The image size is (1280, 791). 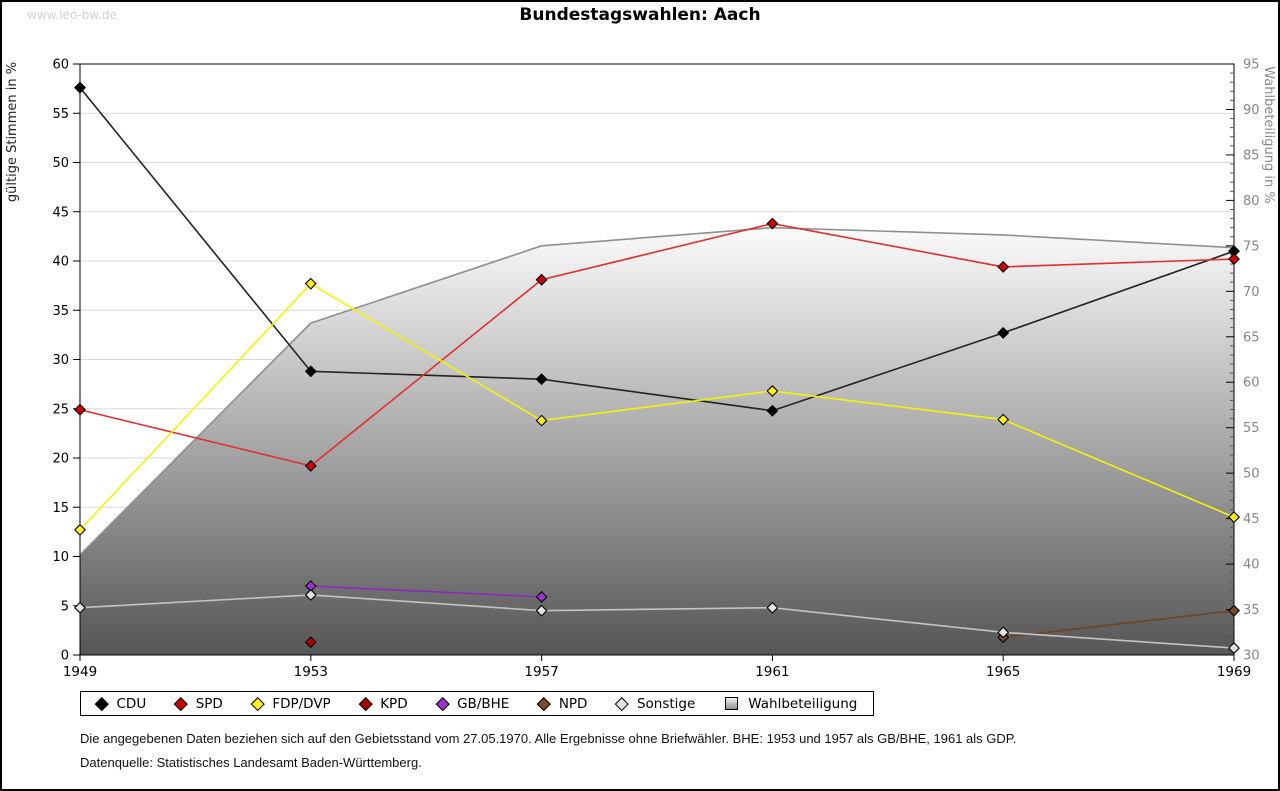 What do you see at coordinates (1251, 246) in the screenshot?
I see `right-axis-tick-label: 75` at bounding box center [1251, 246].